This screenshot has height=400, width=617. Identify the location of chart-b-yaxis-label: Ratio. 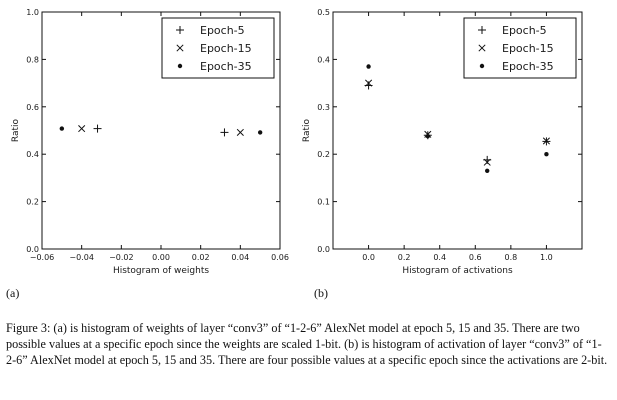
(307, 130).